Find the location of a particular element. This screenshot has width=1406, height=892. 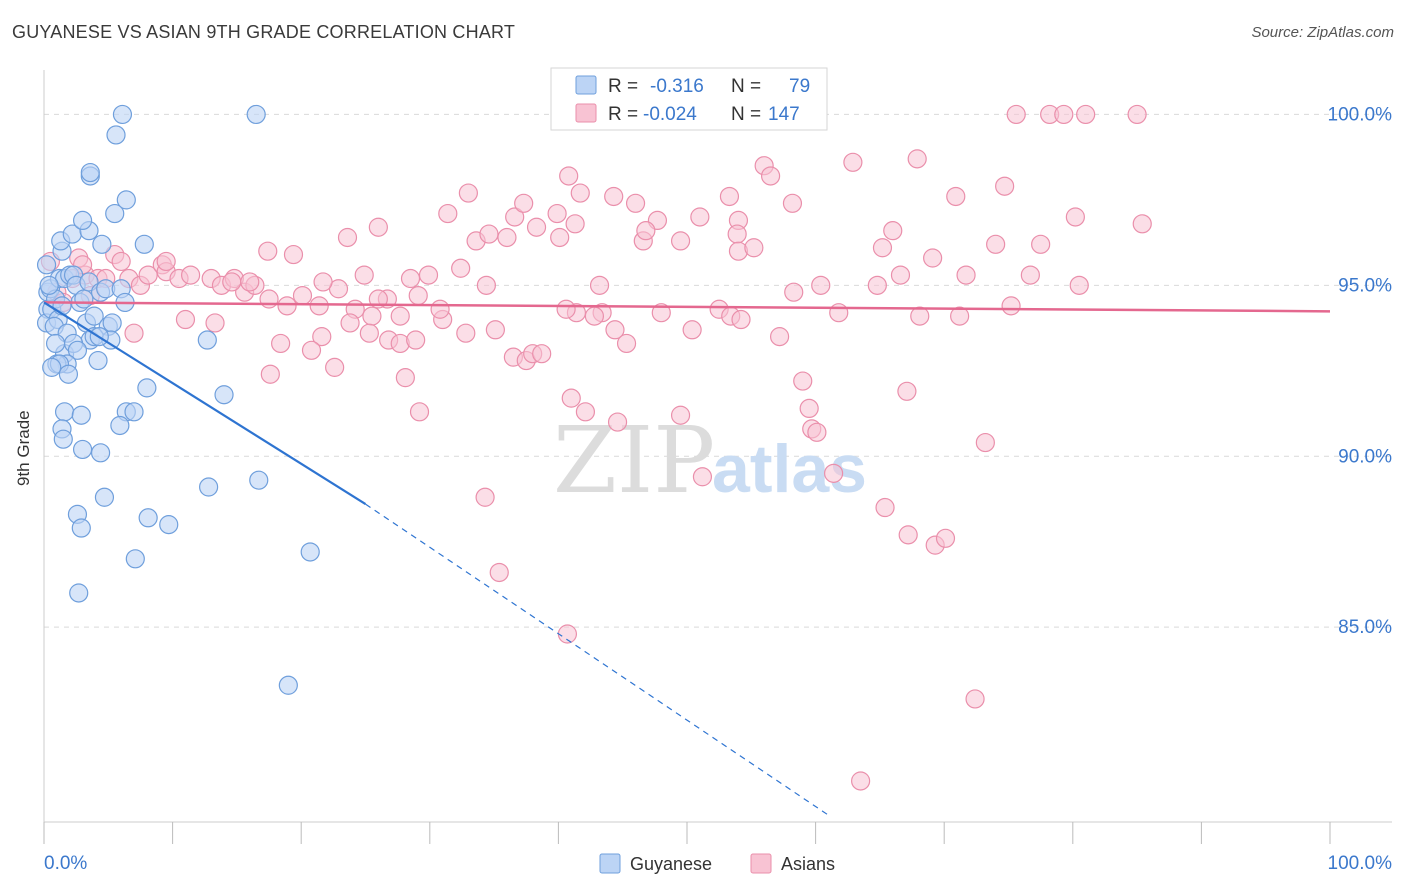

legend-bottom-label-guyanese: Guyanese is located at coordinates (671, 864).